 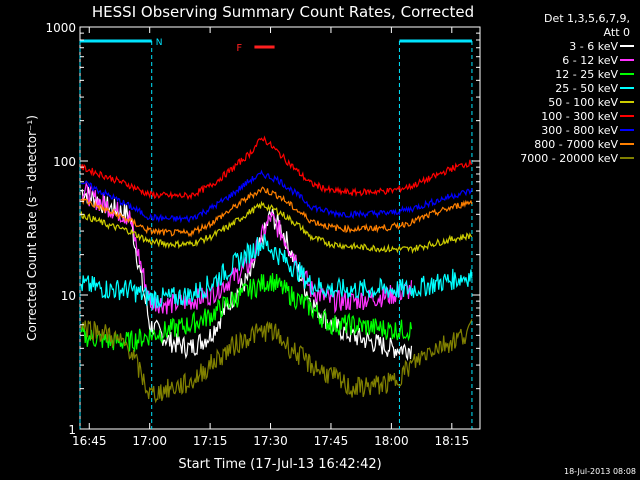 What do you see at coordinates (72, 430) in the screenshot?
I see `y-tick-label-0: 1` at bounding box center [72, 430].